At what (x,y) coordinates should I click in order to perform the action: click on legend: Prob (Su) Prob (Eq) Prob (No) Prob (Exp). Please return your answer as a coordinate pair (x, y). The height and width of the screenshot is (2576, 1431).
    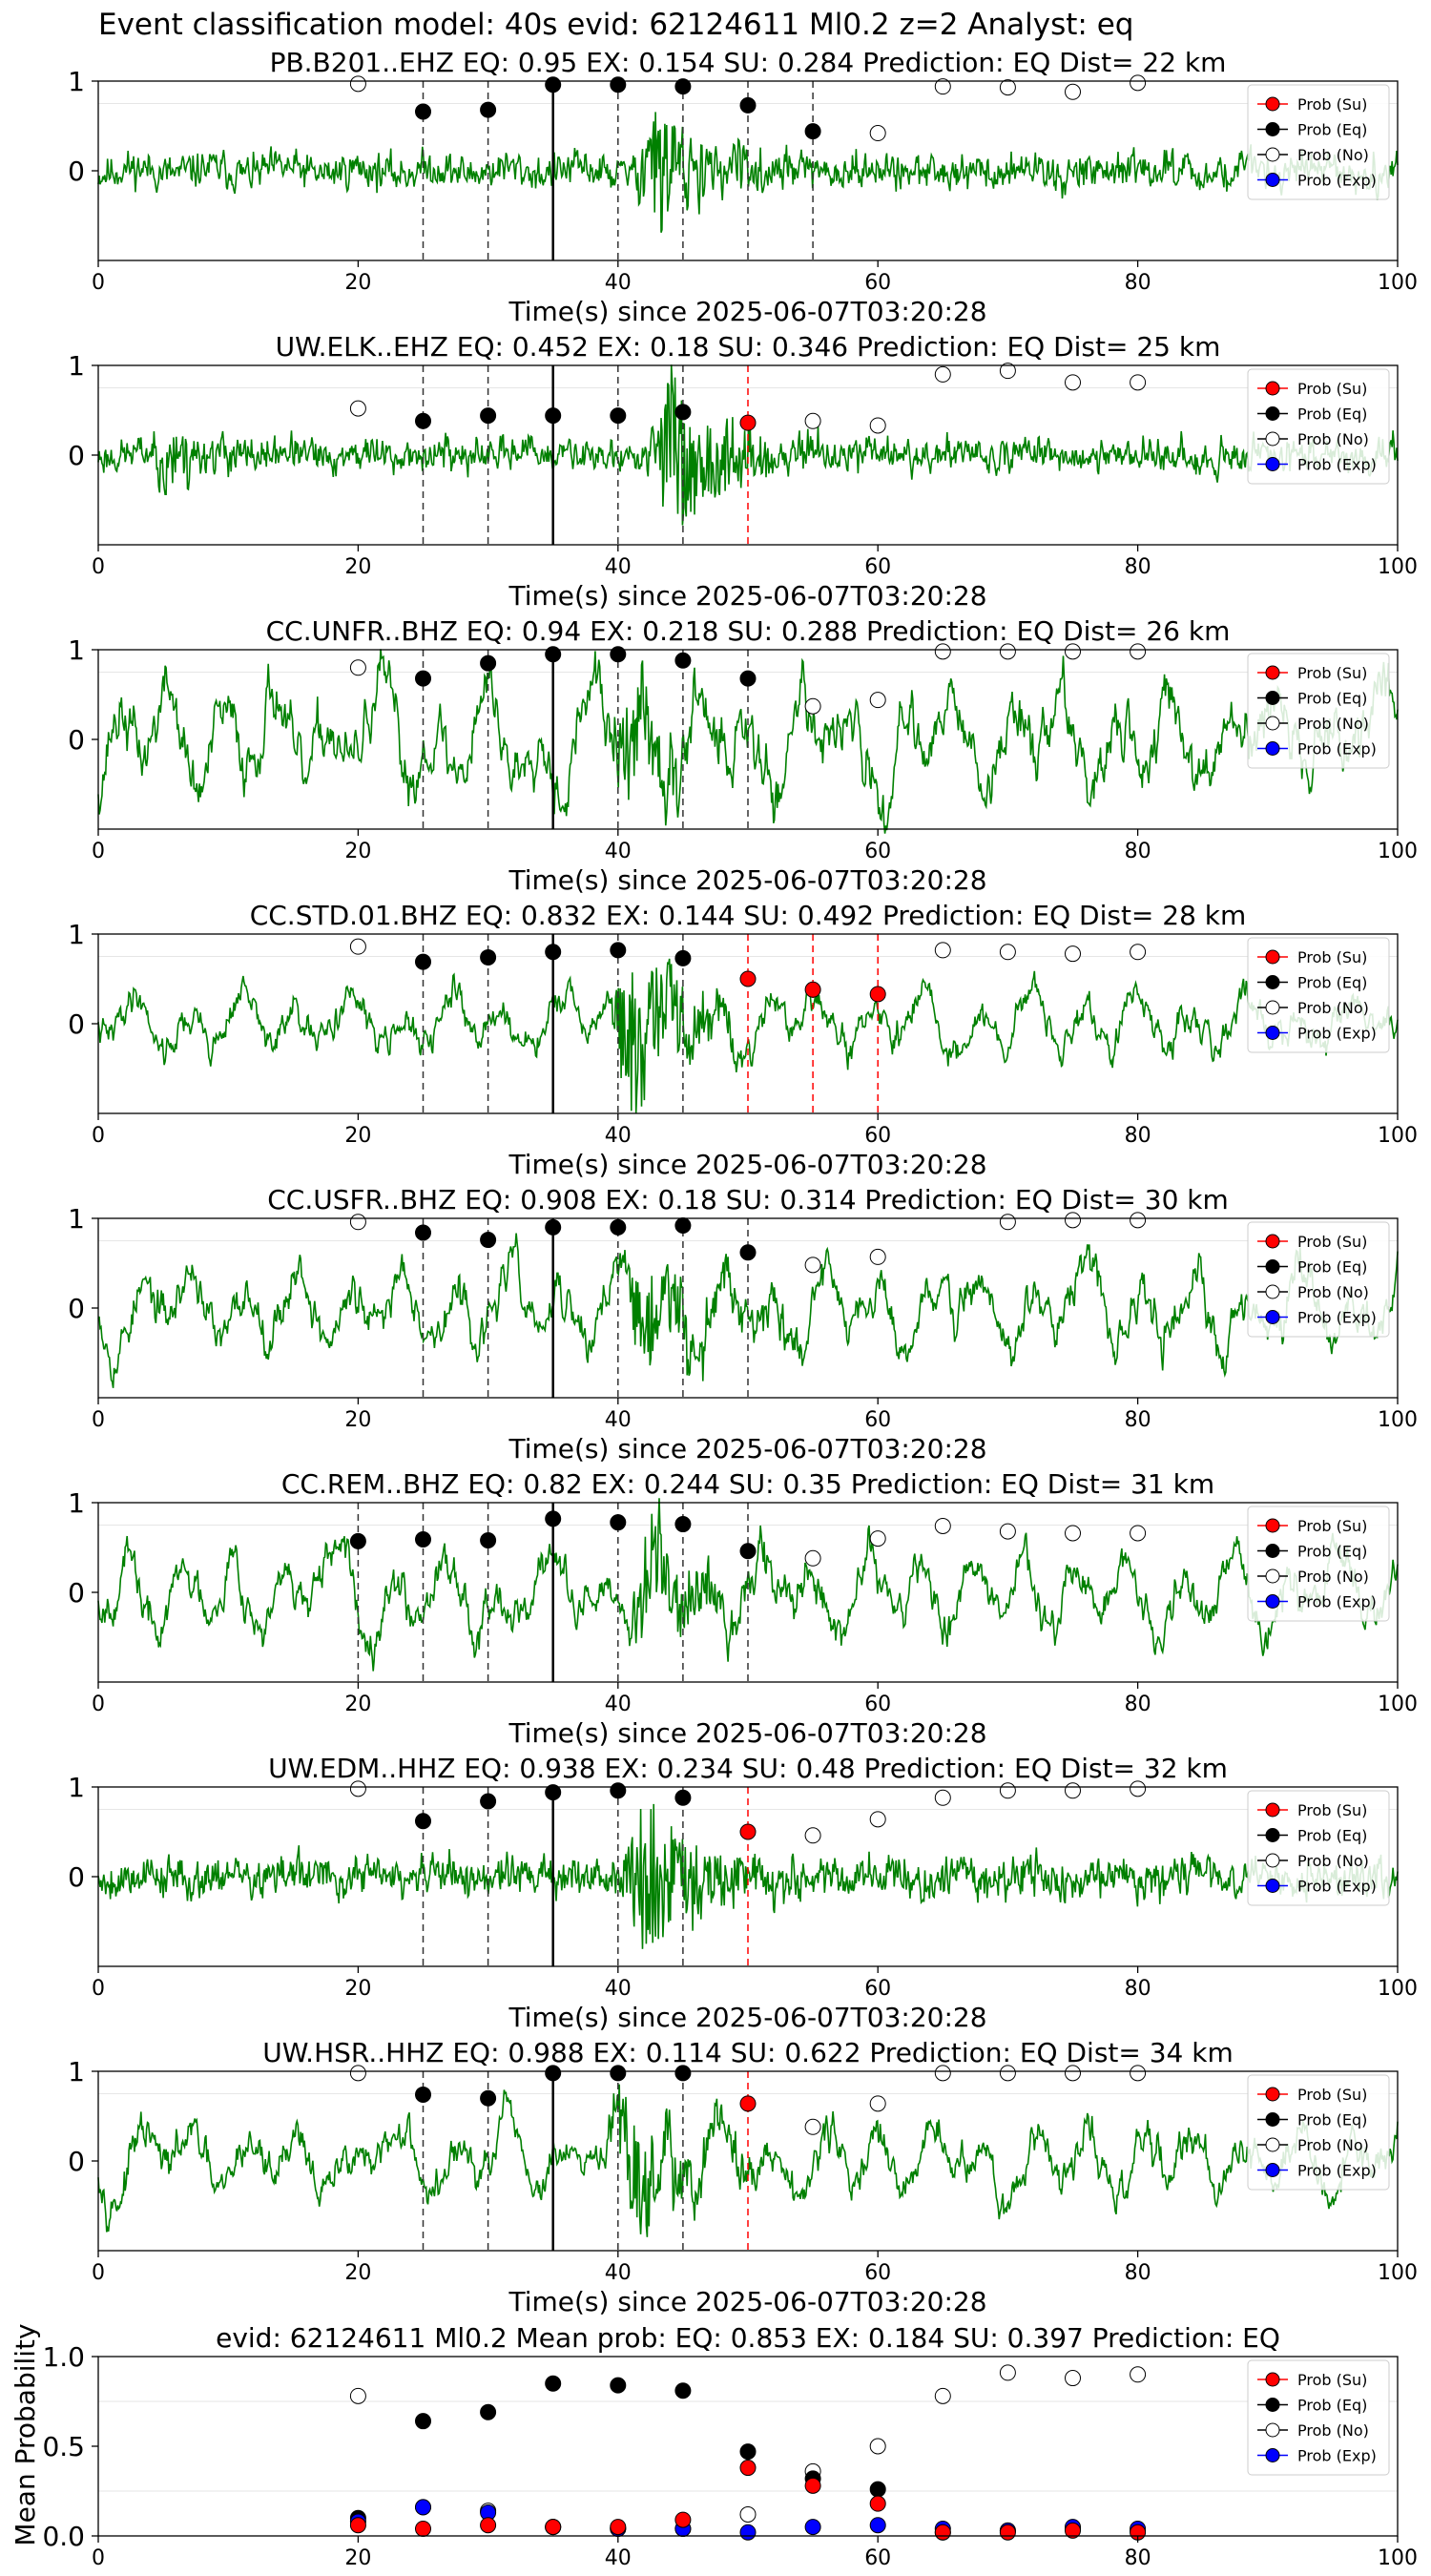
    Looking at the image, I should click on (1318, 1848).